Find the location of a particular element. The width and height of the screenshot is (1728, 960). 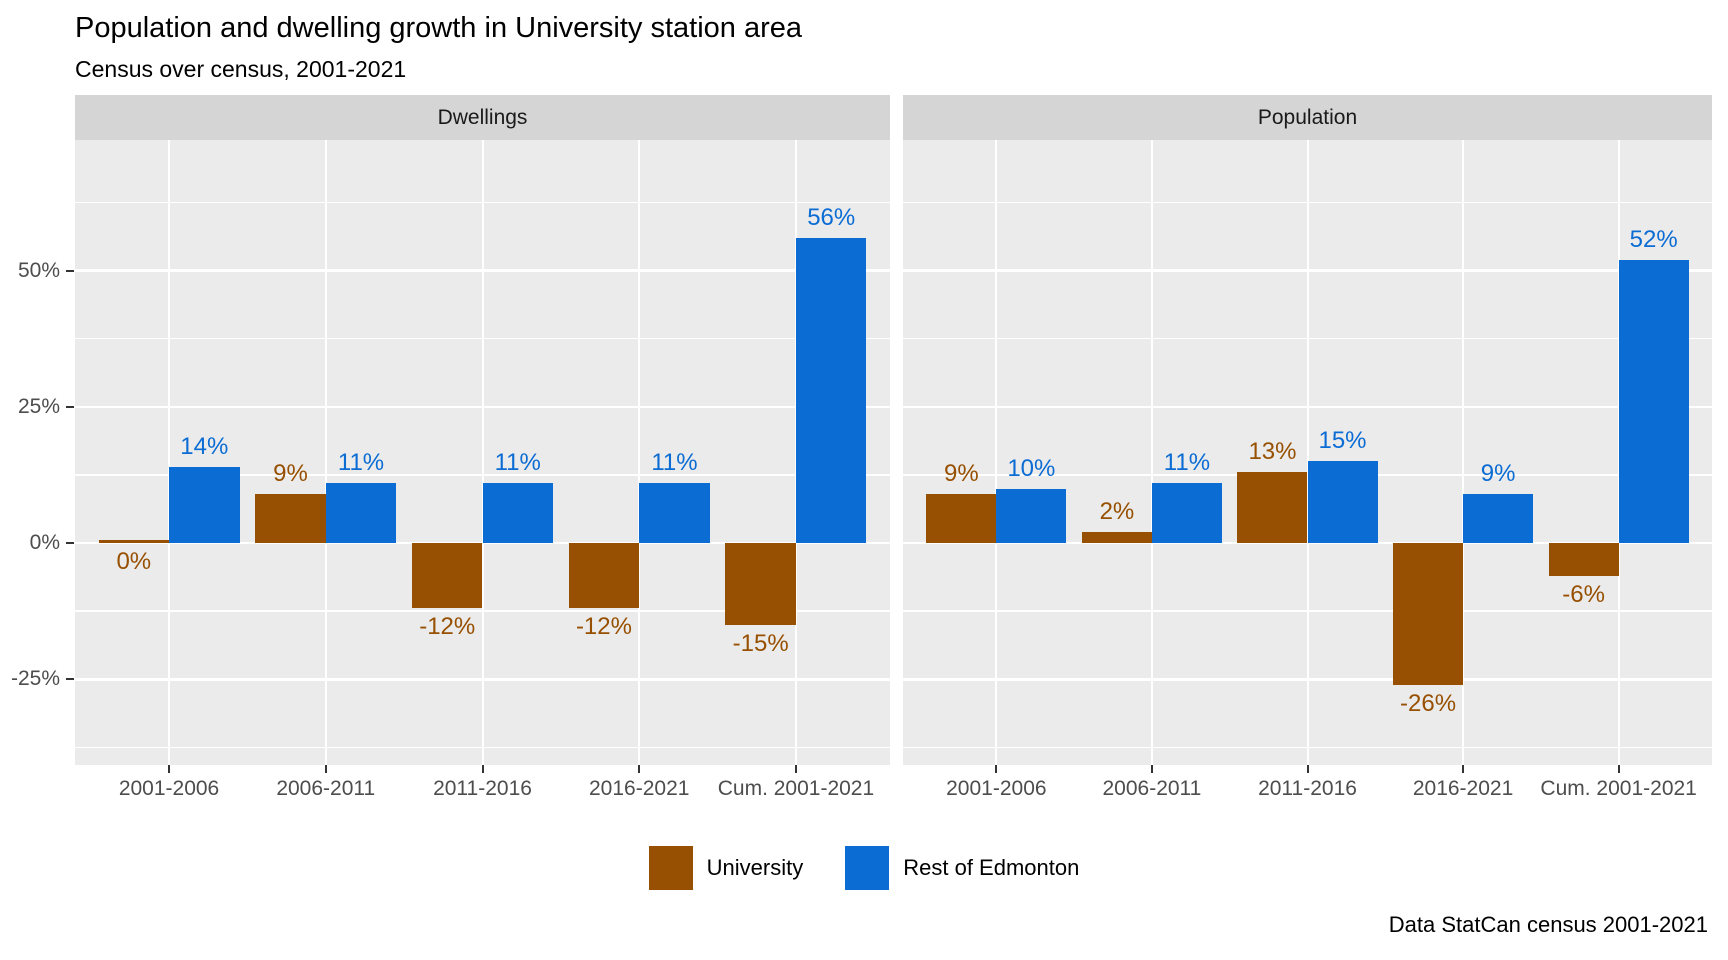

legend-item-label: Rest of Edmonton is located at coordinates (991, 867).